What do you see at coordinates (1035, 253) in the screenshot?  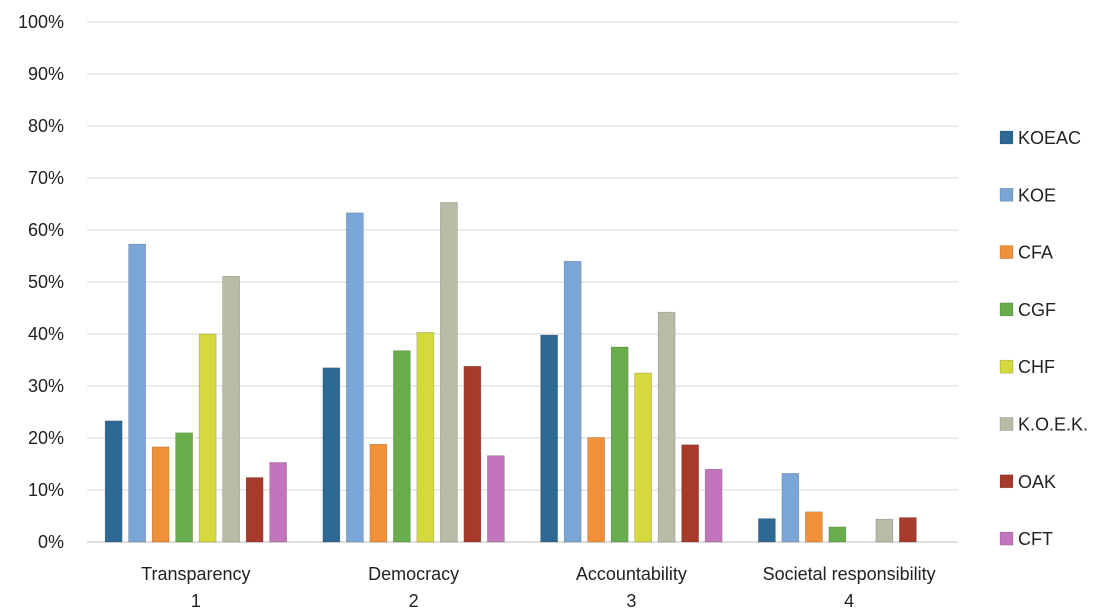 I see `legend-label: CFA` at bounding box center [1035, 253].